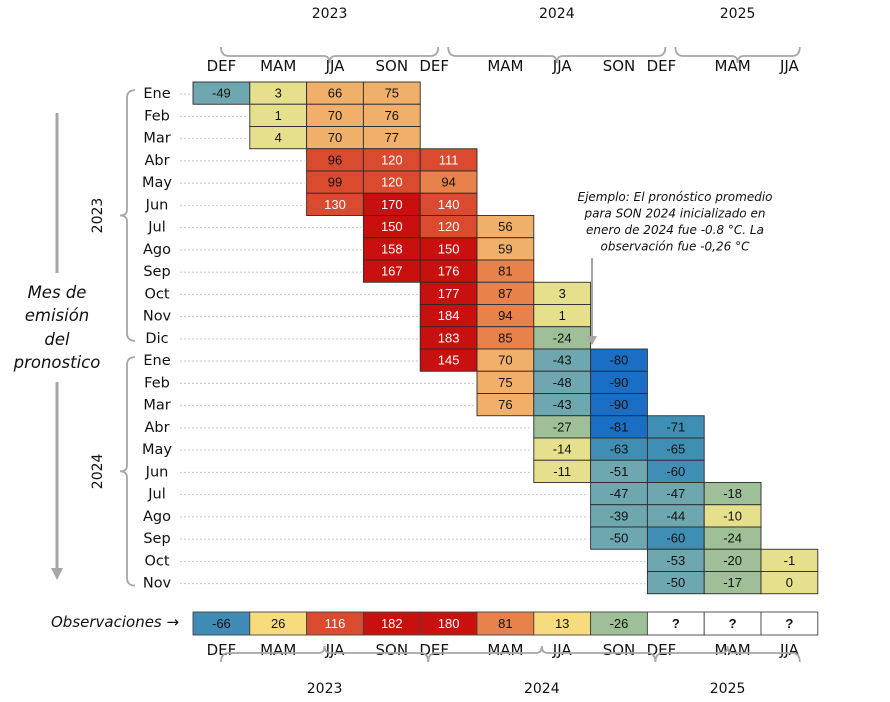  I want to click on forecast-value: 66, so click(335, 93).